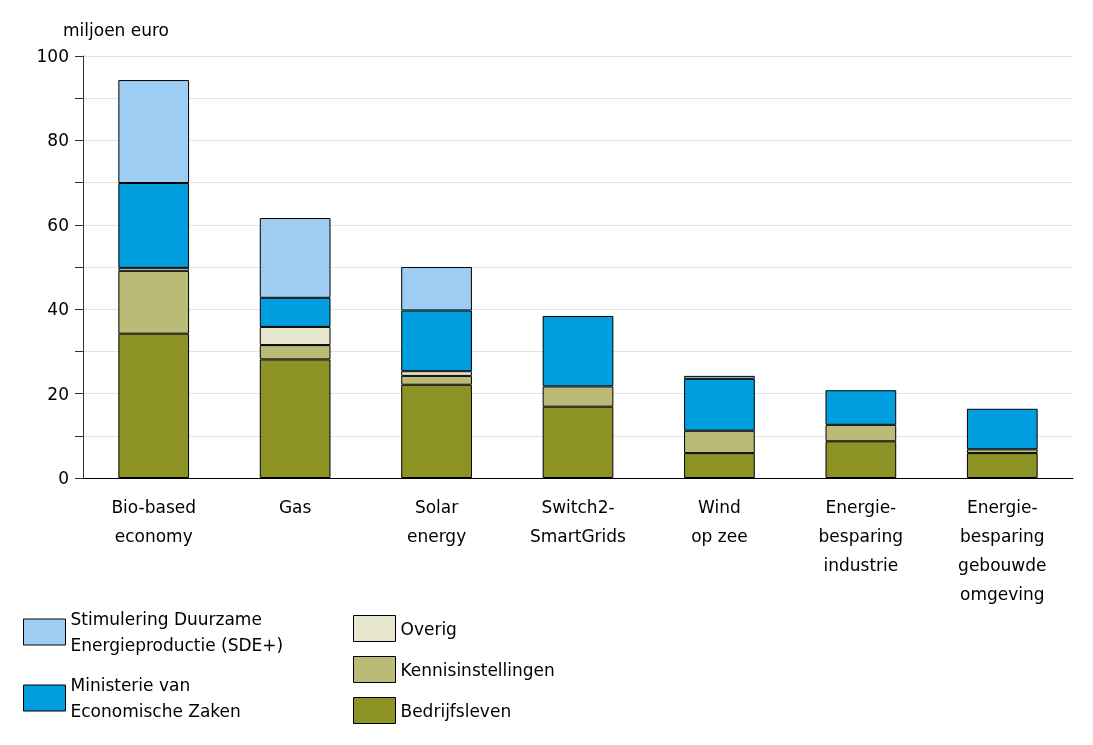 Image resolution: width=1093 pixels, height=745 pixels. I want to click on legend-label: Ministerie van Economische Zaken, so click(155, 698).